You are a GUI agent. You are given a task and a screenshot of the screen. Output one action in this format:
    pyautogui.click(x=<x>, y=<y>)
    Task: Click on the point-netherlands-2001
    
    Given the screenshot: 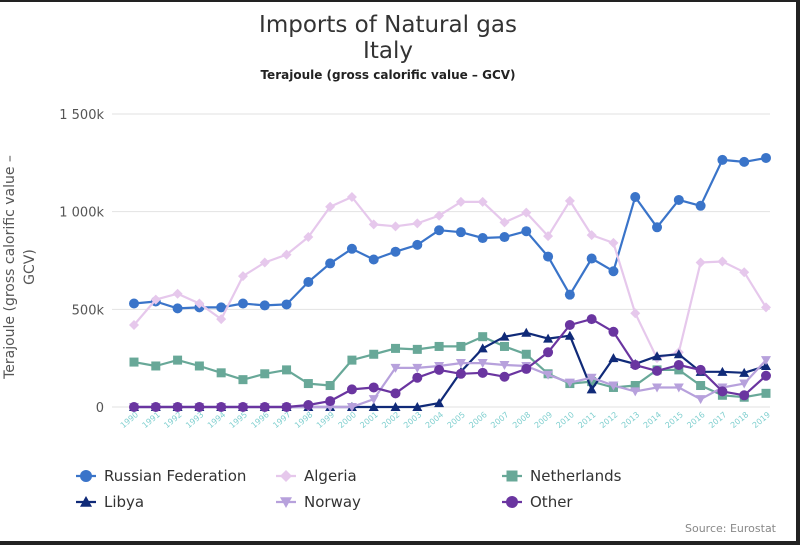 What is the action you would take?
    pyautogui.click(x=374, y=354)
    